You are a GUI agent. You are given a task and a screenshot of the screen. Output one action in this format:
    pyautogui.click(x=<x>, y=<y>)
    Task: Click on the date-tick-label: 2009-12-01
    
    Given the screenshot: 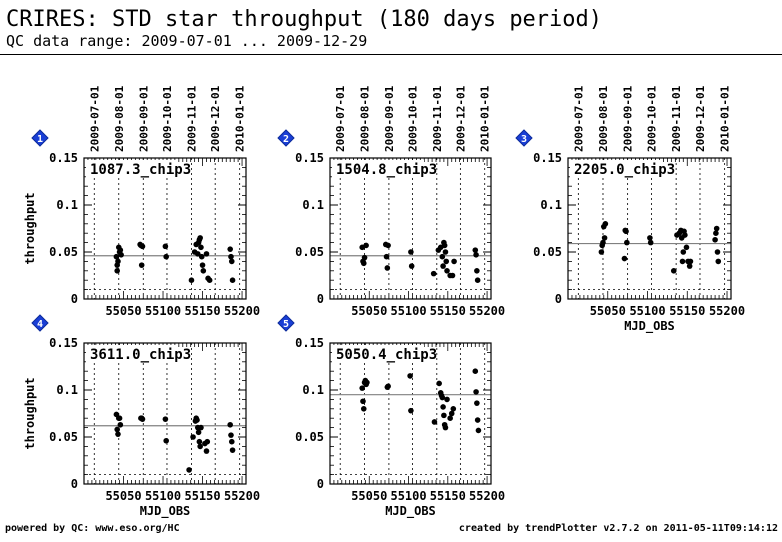 What is the action you would take?
    pyautogui.click(x=215, y=118)
    